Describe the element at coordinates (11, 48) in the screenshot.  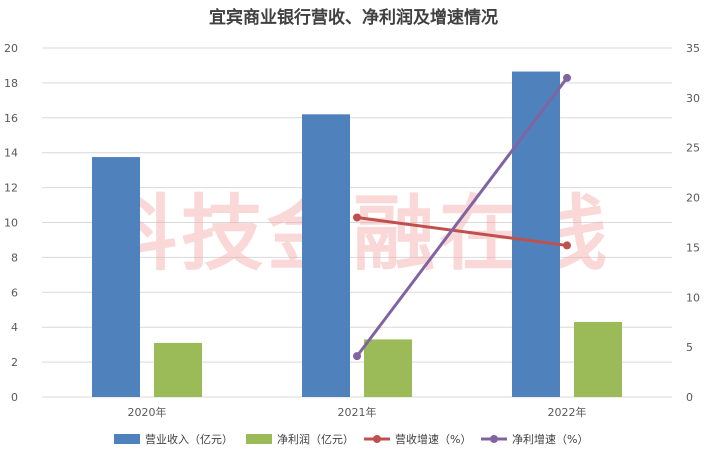
I see `left-tick-label: 20` at that location.